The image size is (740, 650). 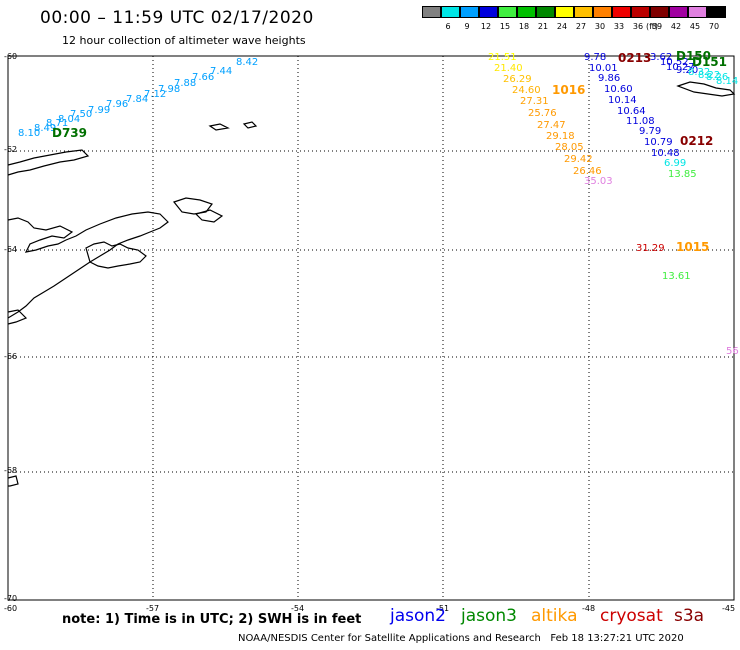 What do you see at coordinates (600, 26) in the screenshot?
I see `legend-value: 30` at bounding box center [600, 26].